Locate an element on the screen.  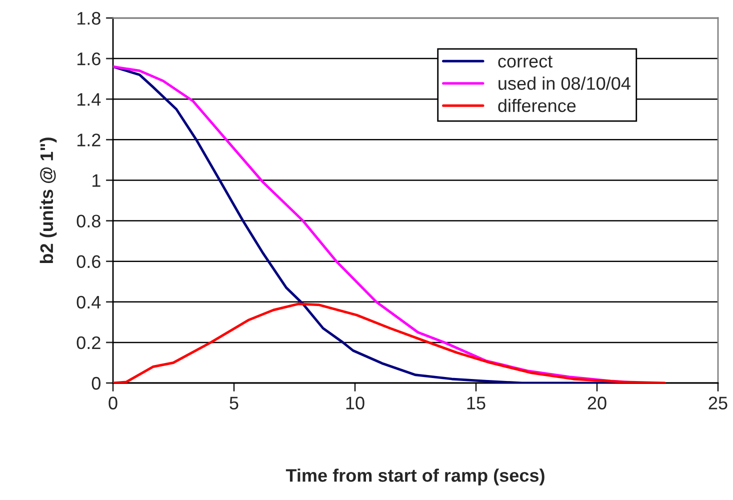
y-tick-label: 1 is located at coordinates (96, 180).